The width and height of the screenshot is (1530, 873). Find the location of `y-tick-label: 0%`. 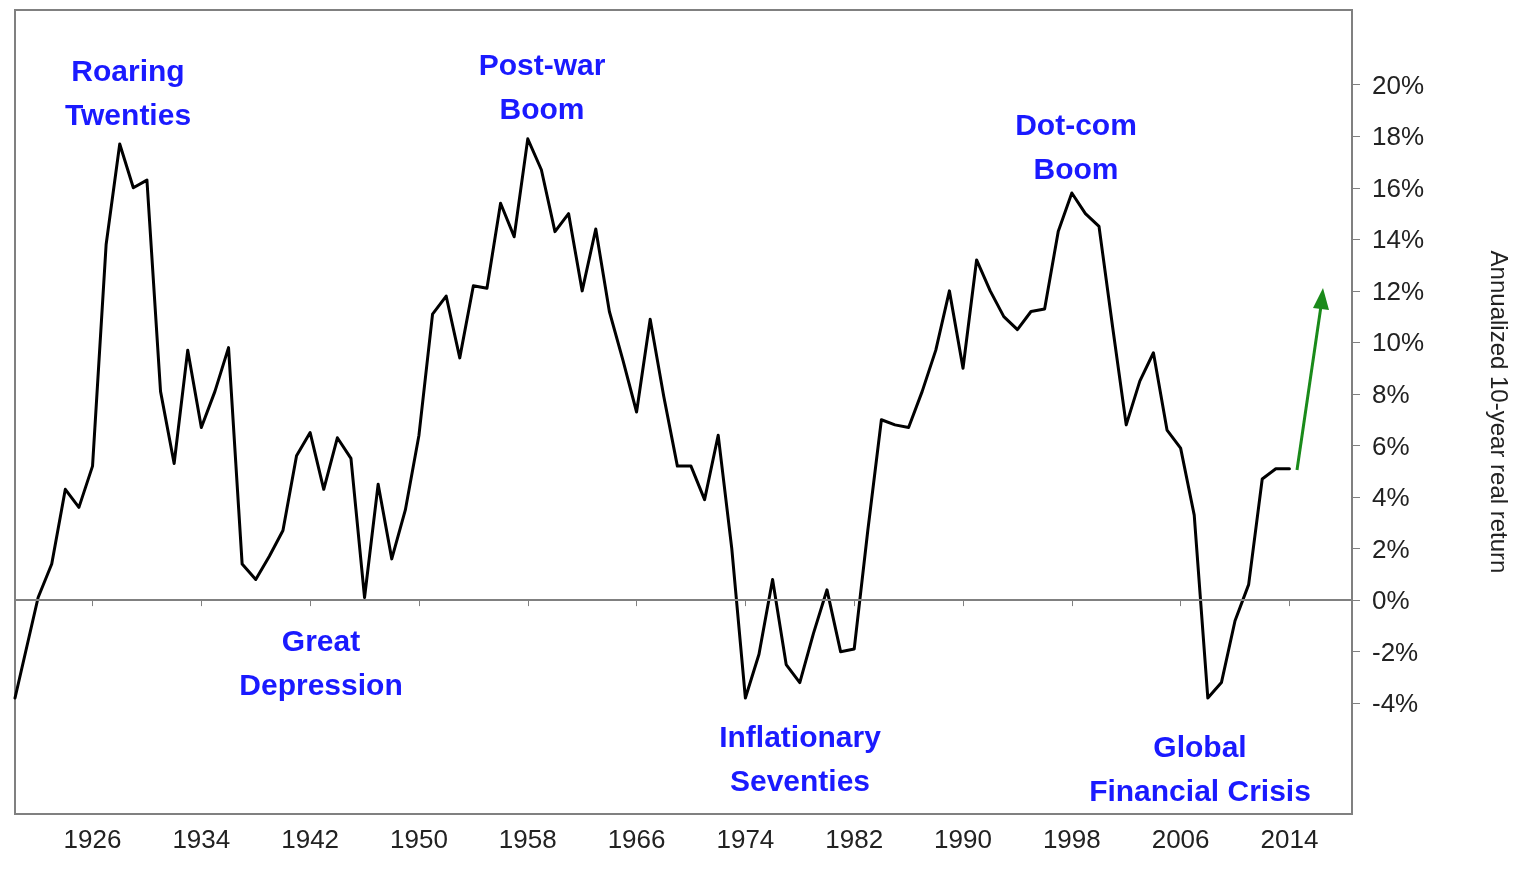

y-tick-label: 0% is located at coordinates (1391, 600).